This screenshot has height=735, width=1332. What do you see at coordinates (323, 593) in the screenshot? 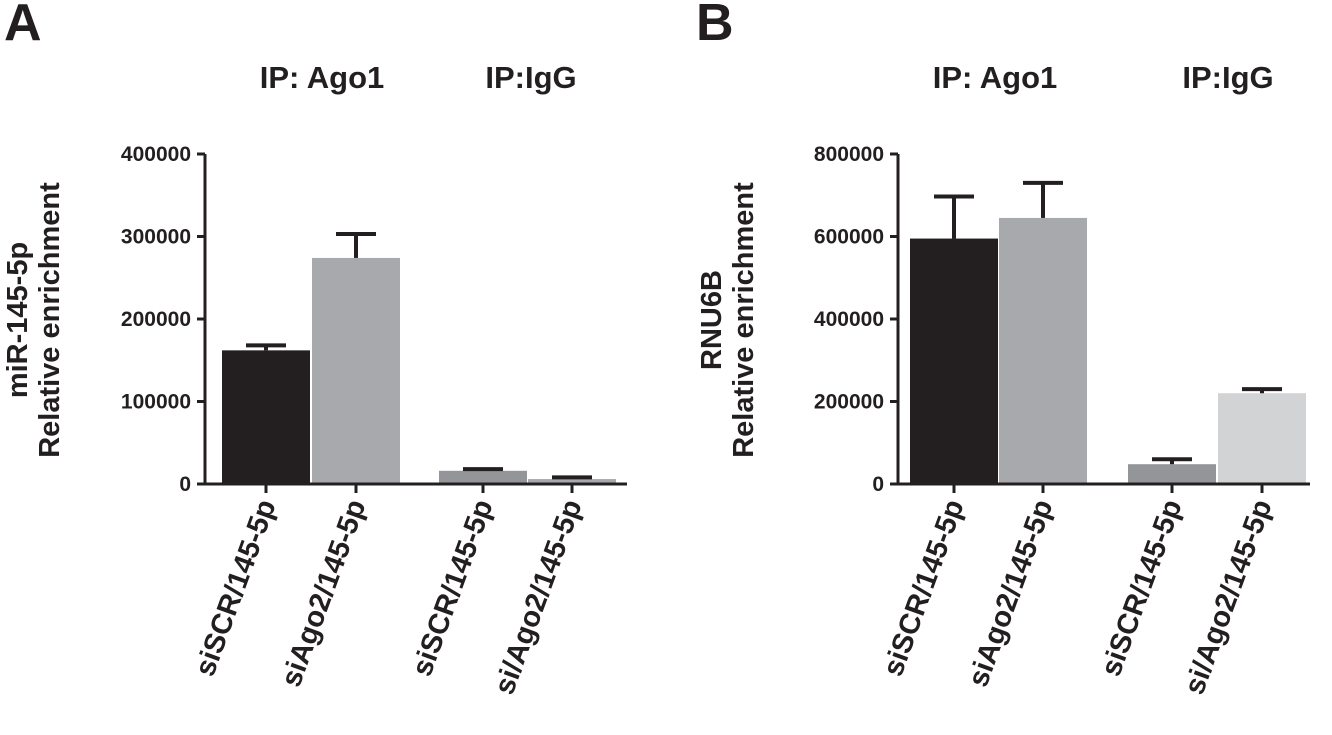
I see `panel-a-category-label: siAgo2/145-5p` at bounding box center [323, 593].